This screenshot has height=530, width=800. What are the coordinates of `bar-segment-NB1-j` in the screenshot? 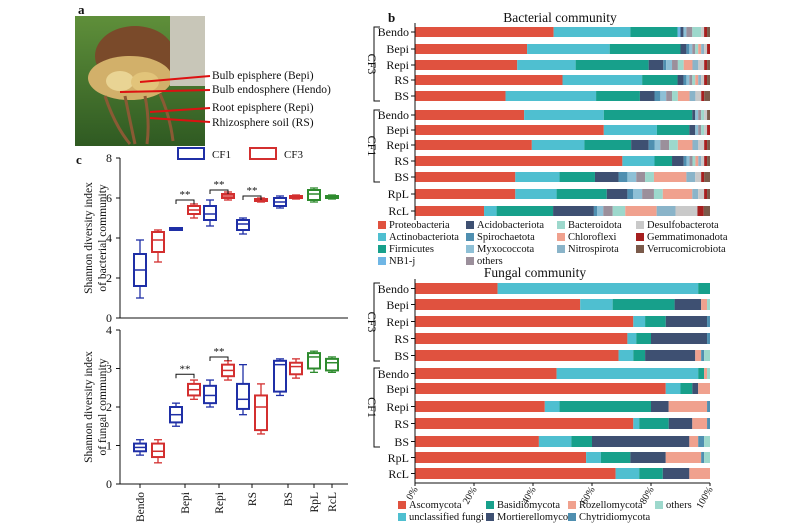 It's located at (679, 32).